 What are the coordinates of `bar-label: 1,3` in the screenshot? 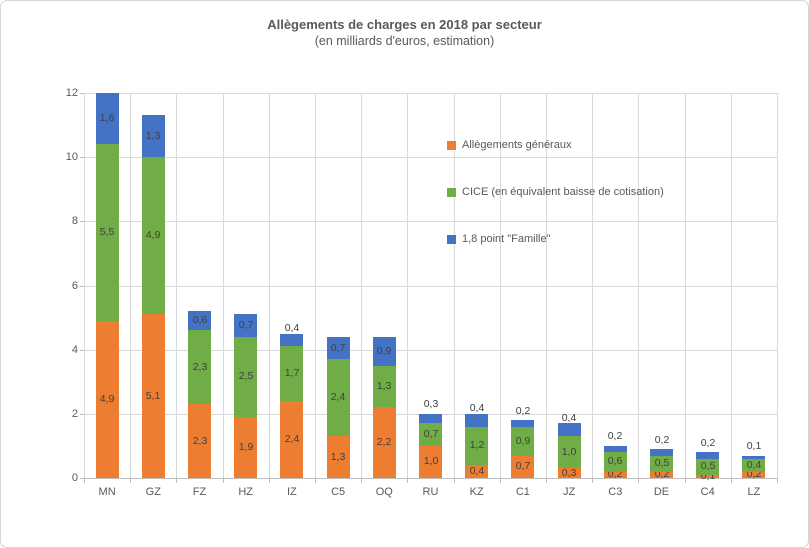 It's located at (153, 135).